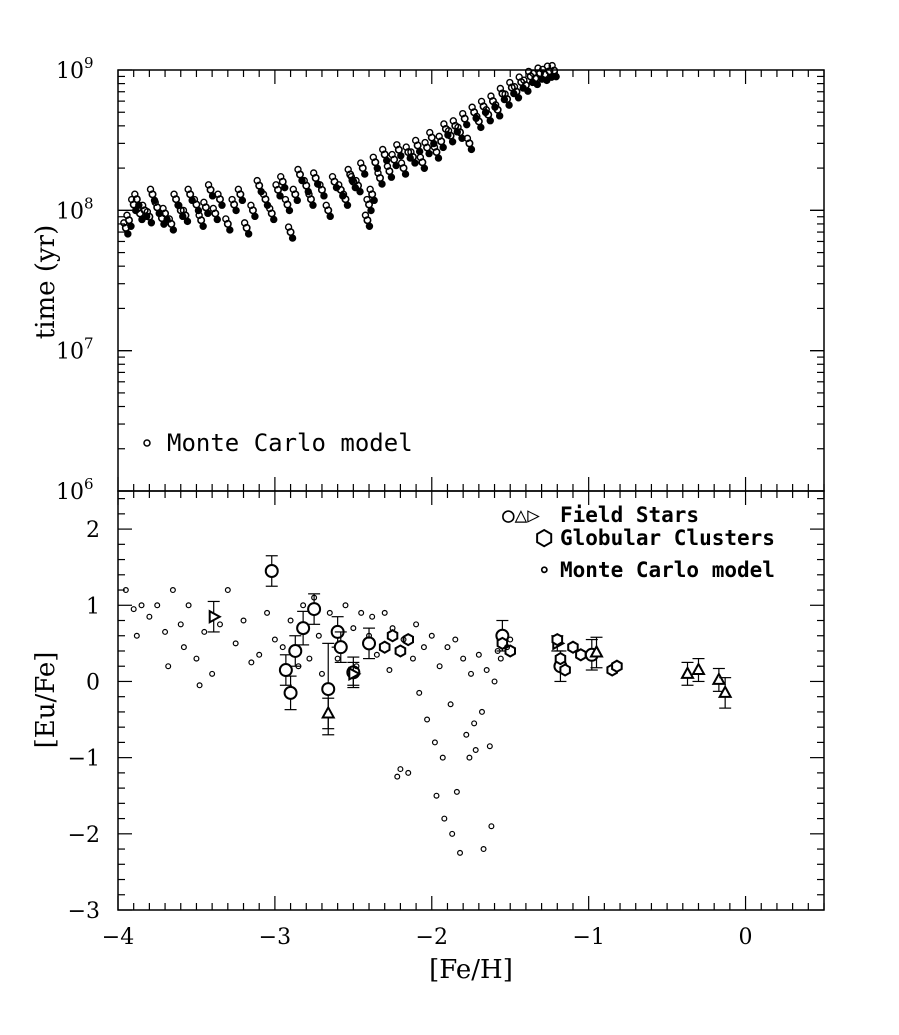  I want to click on field-star-triangle-right, so click(355, 674).